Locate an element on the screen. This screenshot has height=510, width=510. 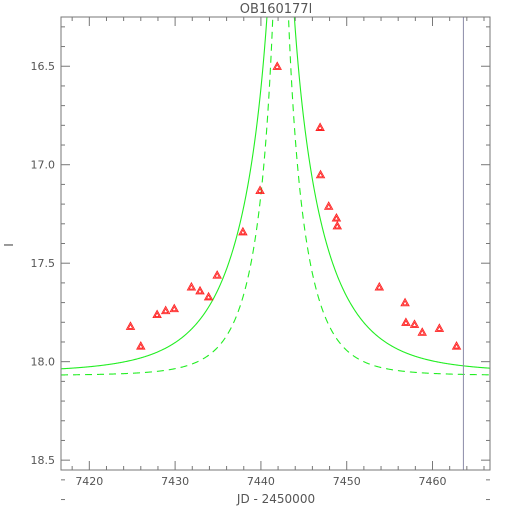
y-tick-label: 16.5 is located at coordinates (43, 66).